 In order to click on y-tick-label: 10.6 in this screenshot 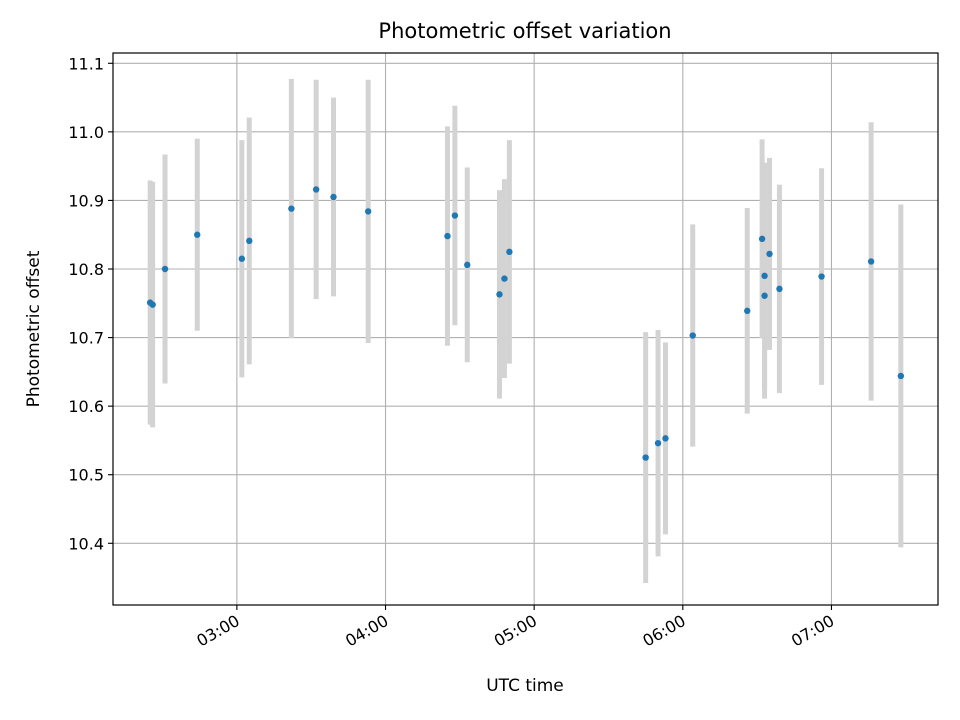, I will do `click(86, 406)`.